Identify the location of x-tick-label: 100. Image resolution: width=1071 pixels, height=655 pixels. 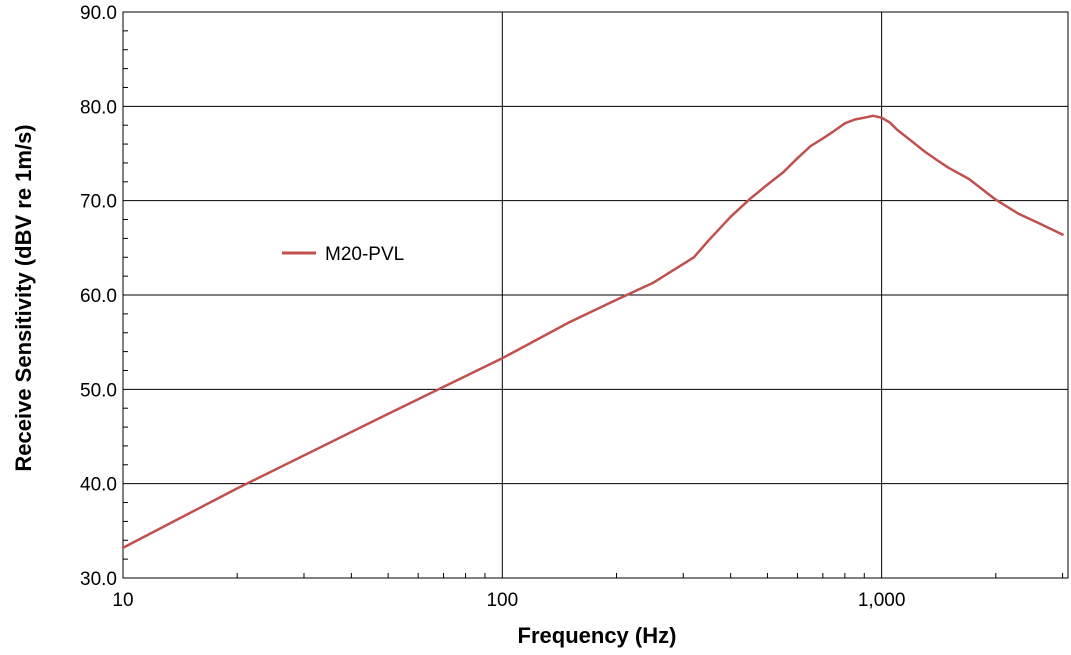
(502, 600).